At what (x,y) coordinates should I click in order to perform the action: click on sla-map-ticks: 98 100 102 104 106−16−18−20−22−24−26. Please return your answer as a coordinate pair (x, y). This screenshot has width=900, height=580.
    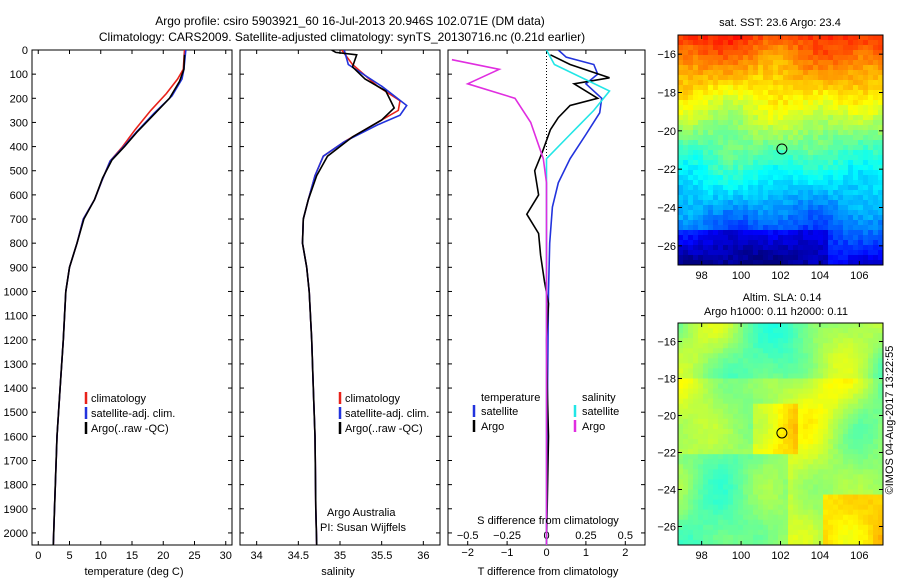
    Looking at the image, I should click on (770, 442).